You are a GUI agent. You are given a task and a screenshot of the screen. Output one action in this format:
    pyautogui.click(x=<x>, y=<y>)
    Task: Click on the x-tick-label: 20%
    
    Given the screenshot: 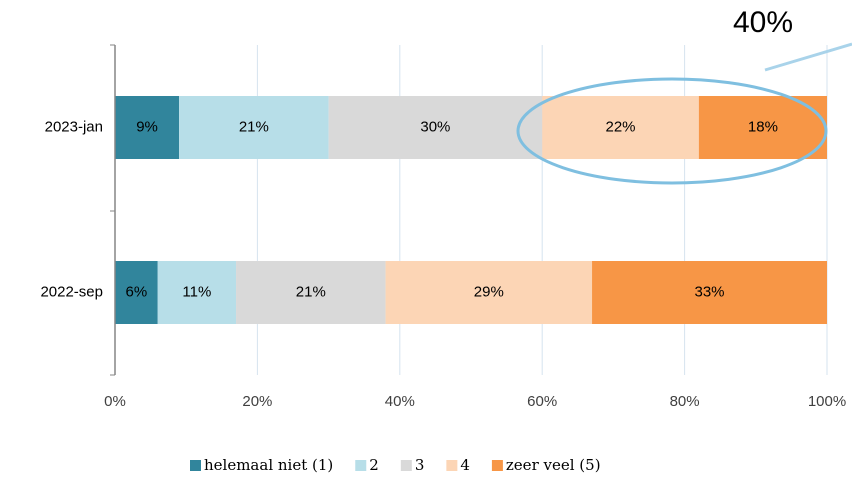 What is the action you would take?
    pyautogui.click(x=257, y=401)
    